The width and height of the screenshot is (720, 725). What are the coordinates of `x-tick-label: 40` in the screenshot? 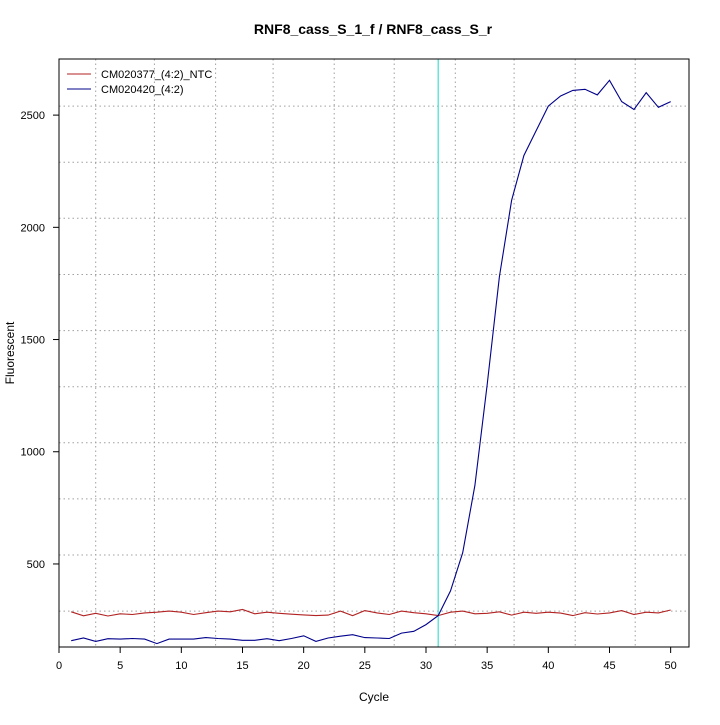 It's located at (548, 666).